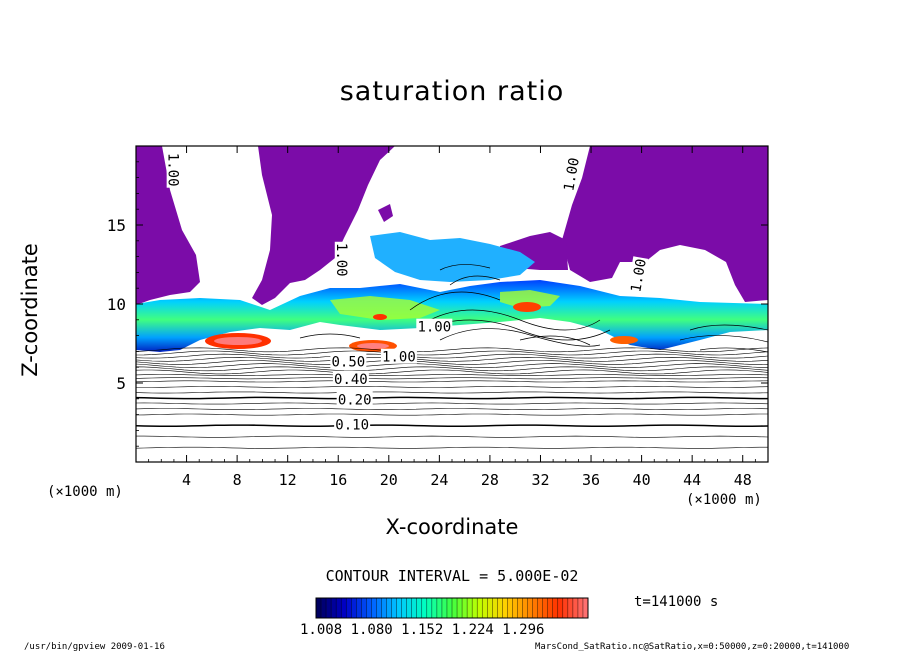 The height and width of the screenshot is (654, 904). I want to click on red-spot-right, so click(624, 340).